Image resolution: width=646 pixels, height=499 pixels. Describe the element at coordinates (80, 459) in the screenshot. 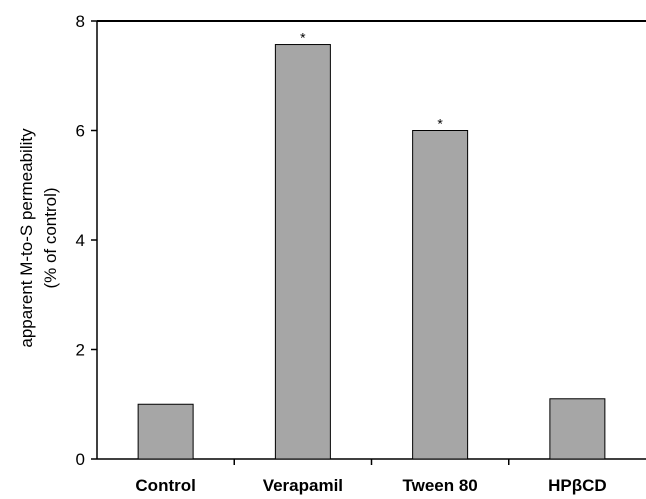

I see `y-tick-label: 0` at that location.